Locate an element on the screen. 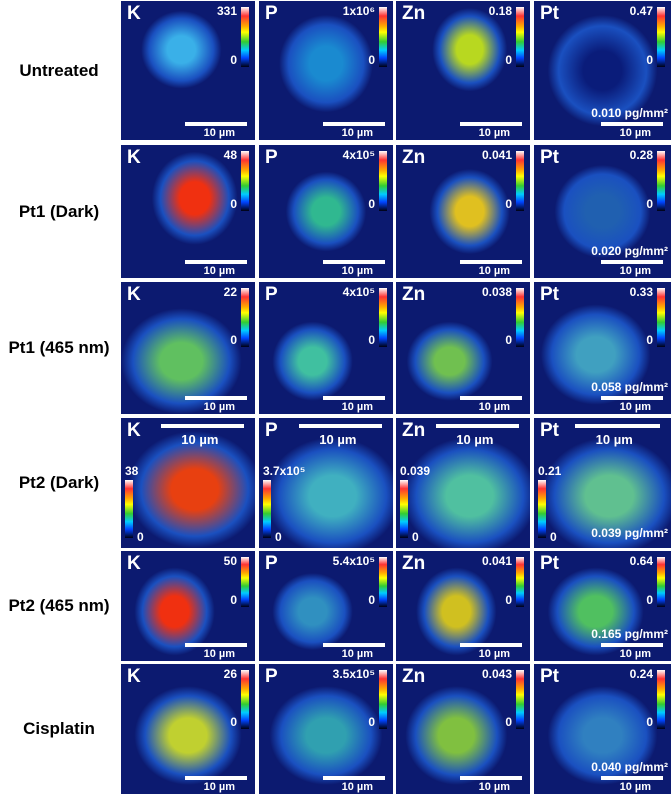  map-panel: Zn 0.043 0 10 µm is located at coordinates (463, 729).